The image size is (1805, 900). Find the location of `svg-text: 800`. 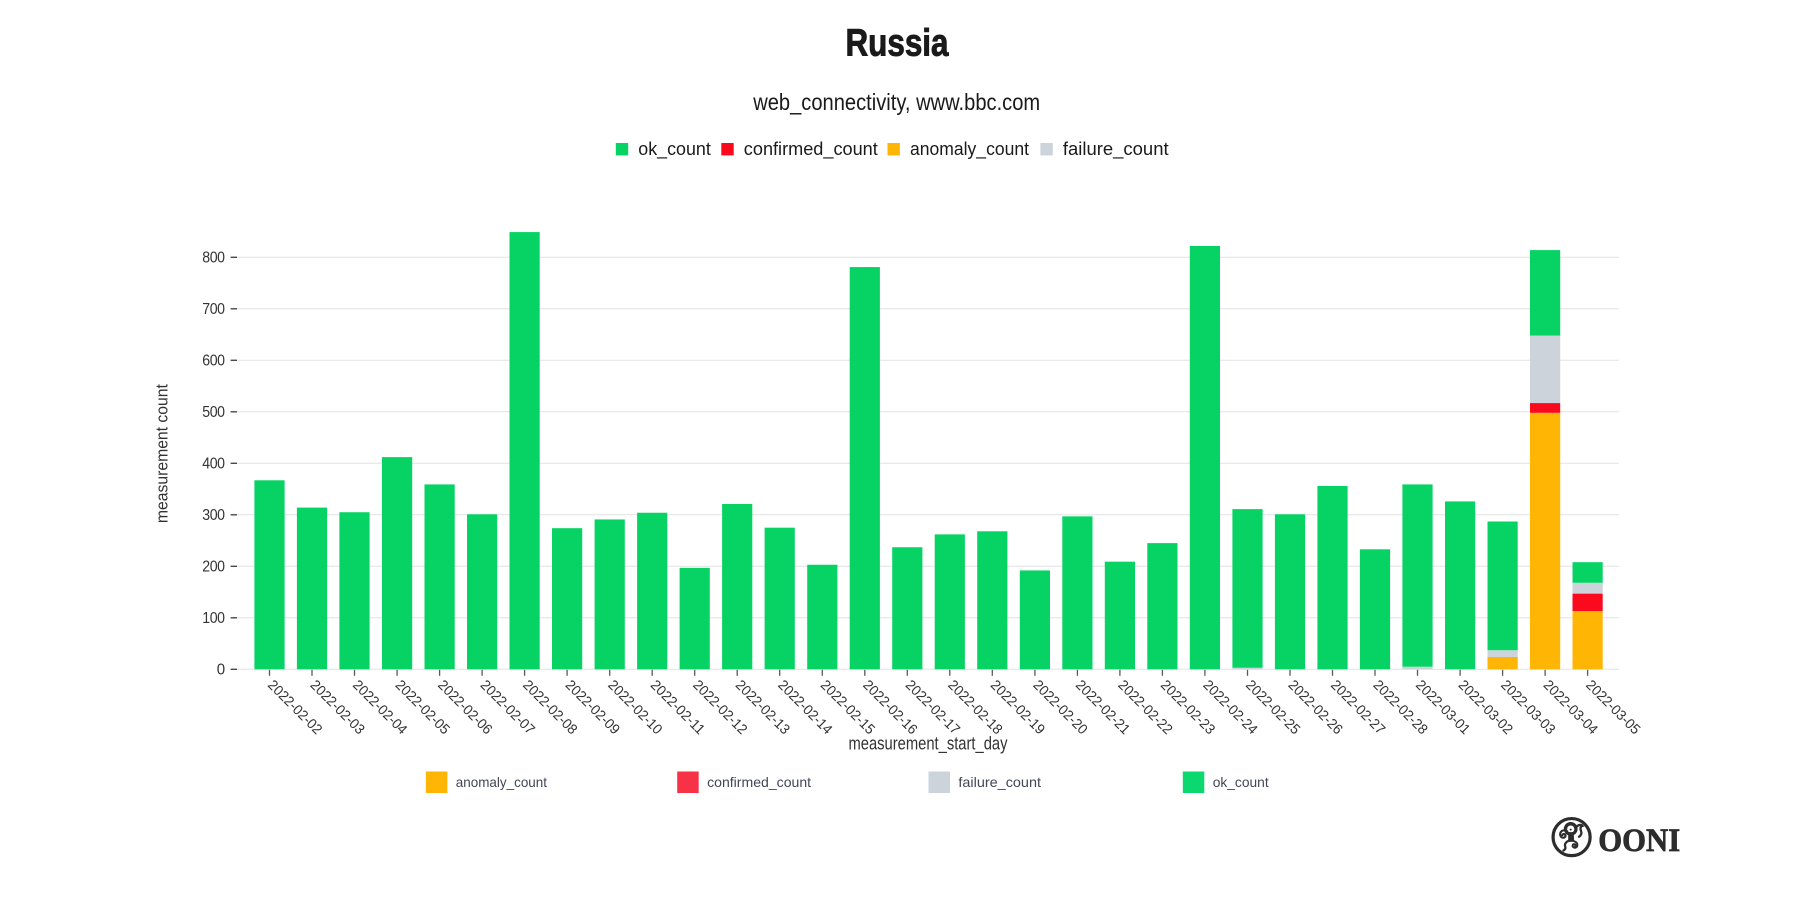

svg-text: 800 is located at coordinates (213, 258).